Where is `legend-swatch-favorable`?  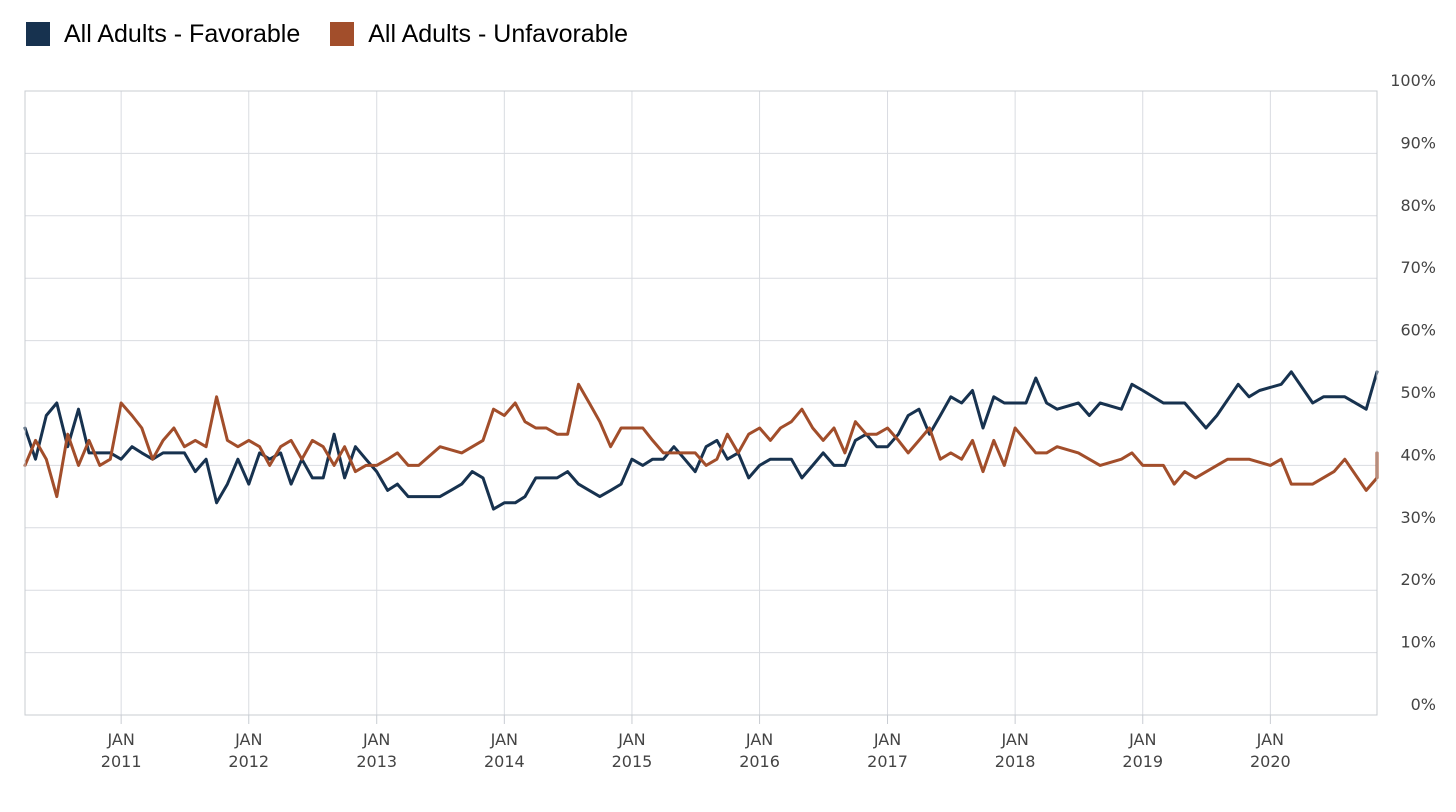
legend-swatch-favorable is located at coordinates (38, 34).